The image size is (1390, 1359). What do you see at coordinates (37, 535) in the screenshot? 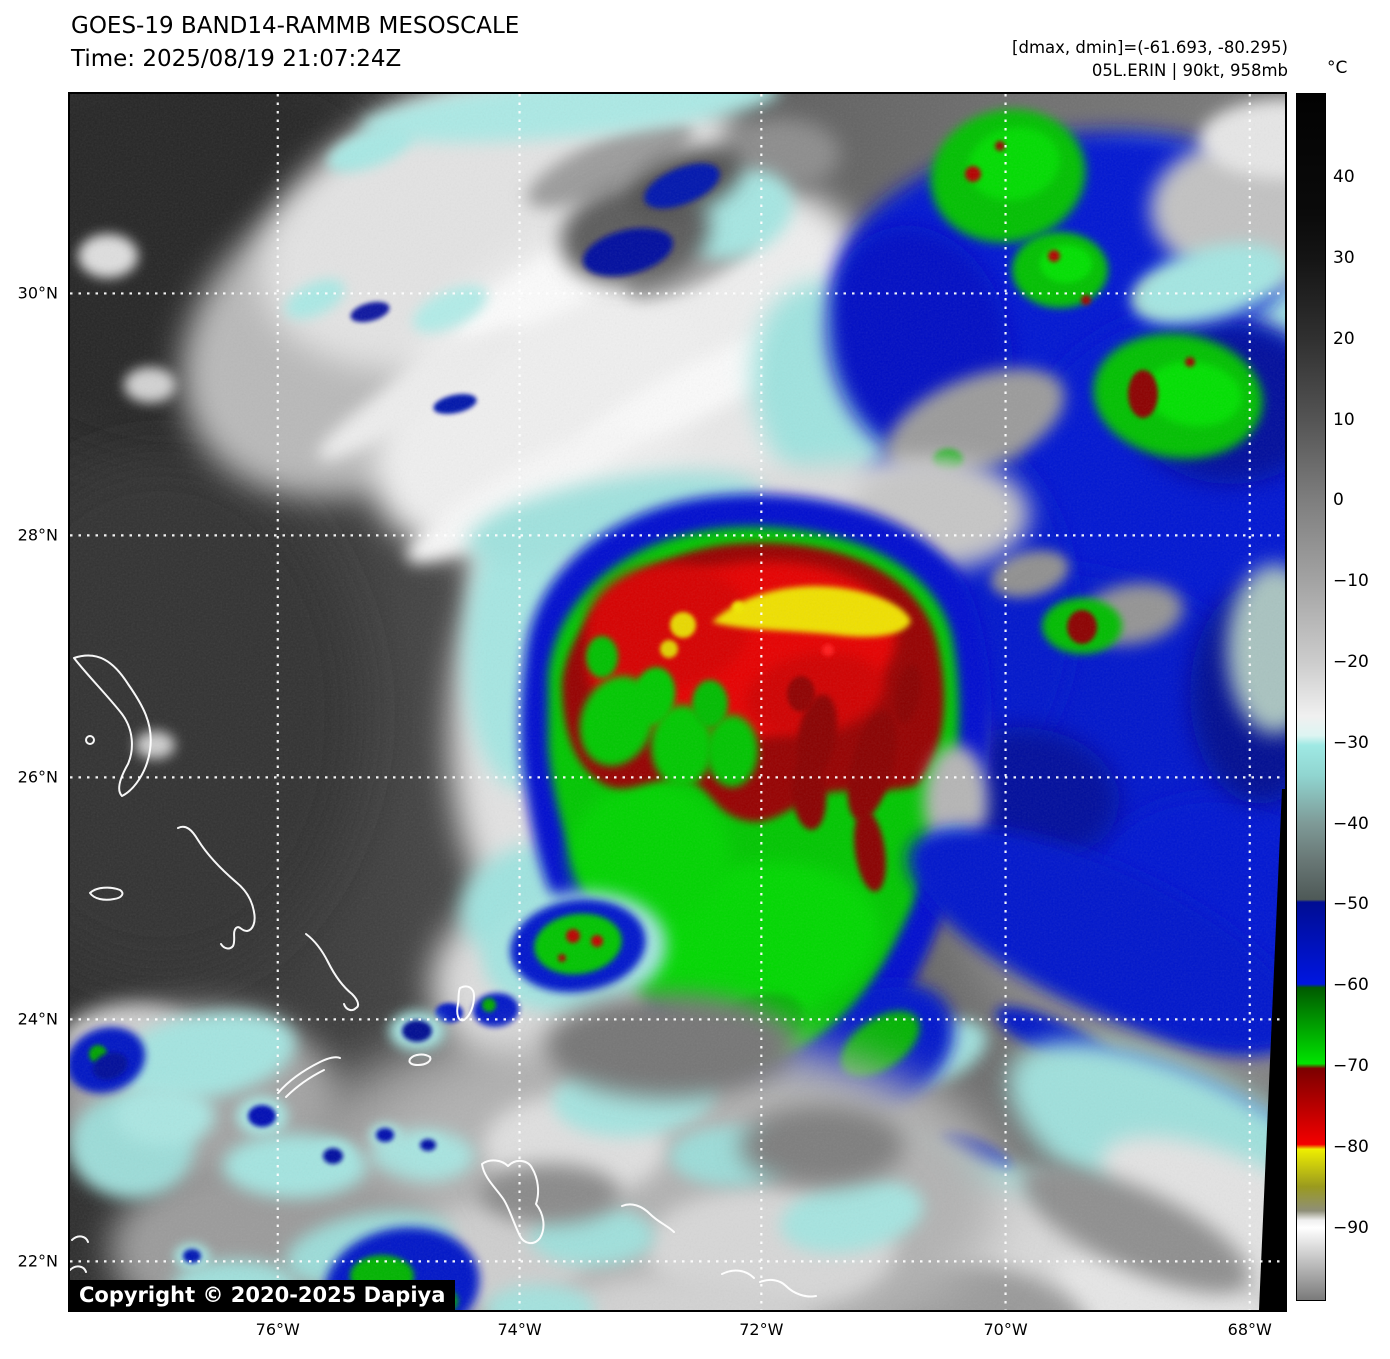
I see `latitude-tick-label: 28°N` at bounding box center [37, 535].